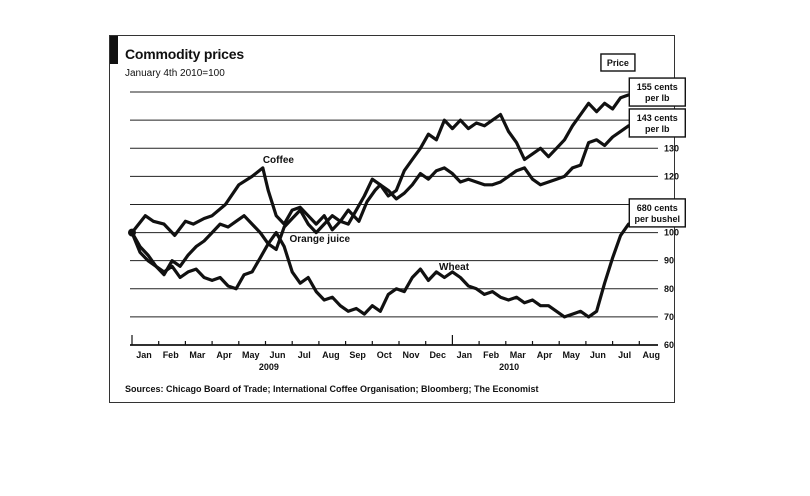 The height and width of the screenshot is (496, 810). What do you see at coordinates (618, 63) in the screenshot?
I see `callout-text: Price` at bounding box center [618, 63].